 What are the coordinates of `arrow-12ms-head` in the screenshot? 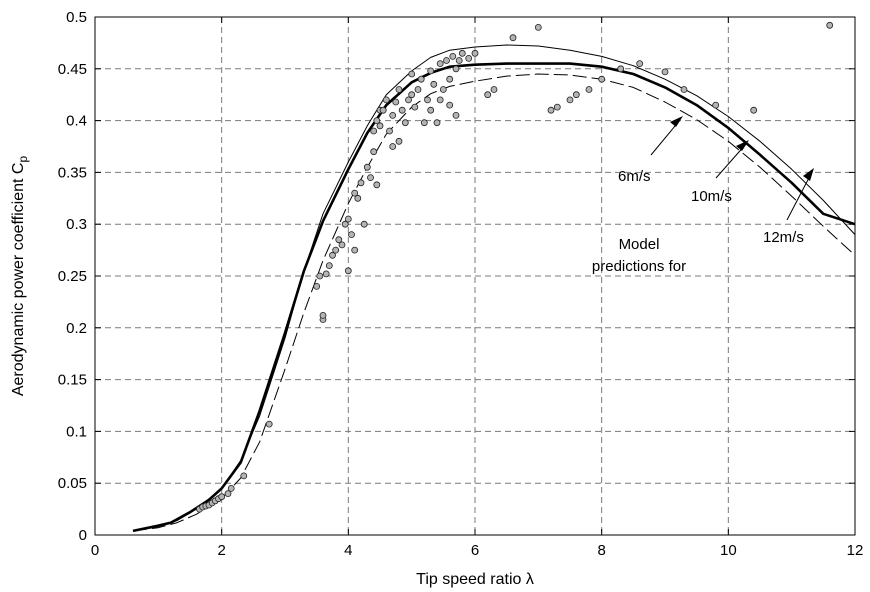 It's located at (808, 174).